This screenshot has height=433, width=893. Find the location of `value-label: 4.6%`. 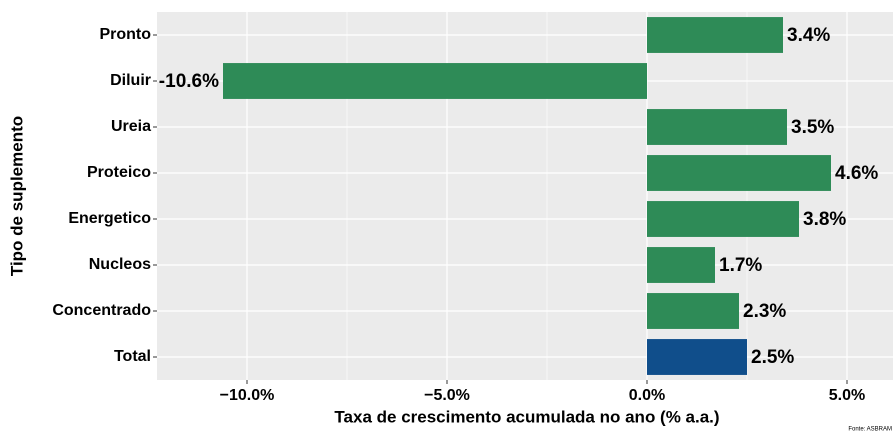

value-label: 4.6% is located at coordinates (856, 173).